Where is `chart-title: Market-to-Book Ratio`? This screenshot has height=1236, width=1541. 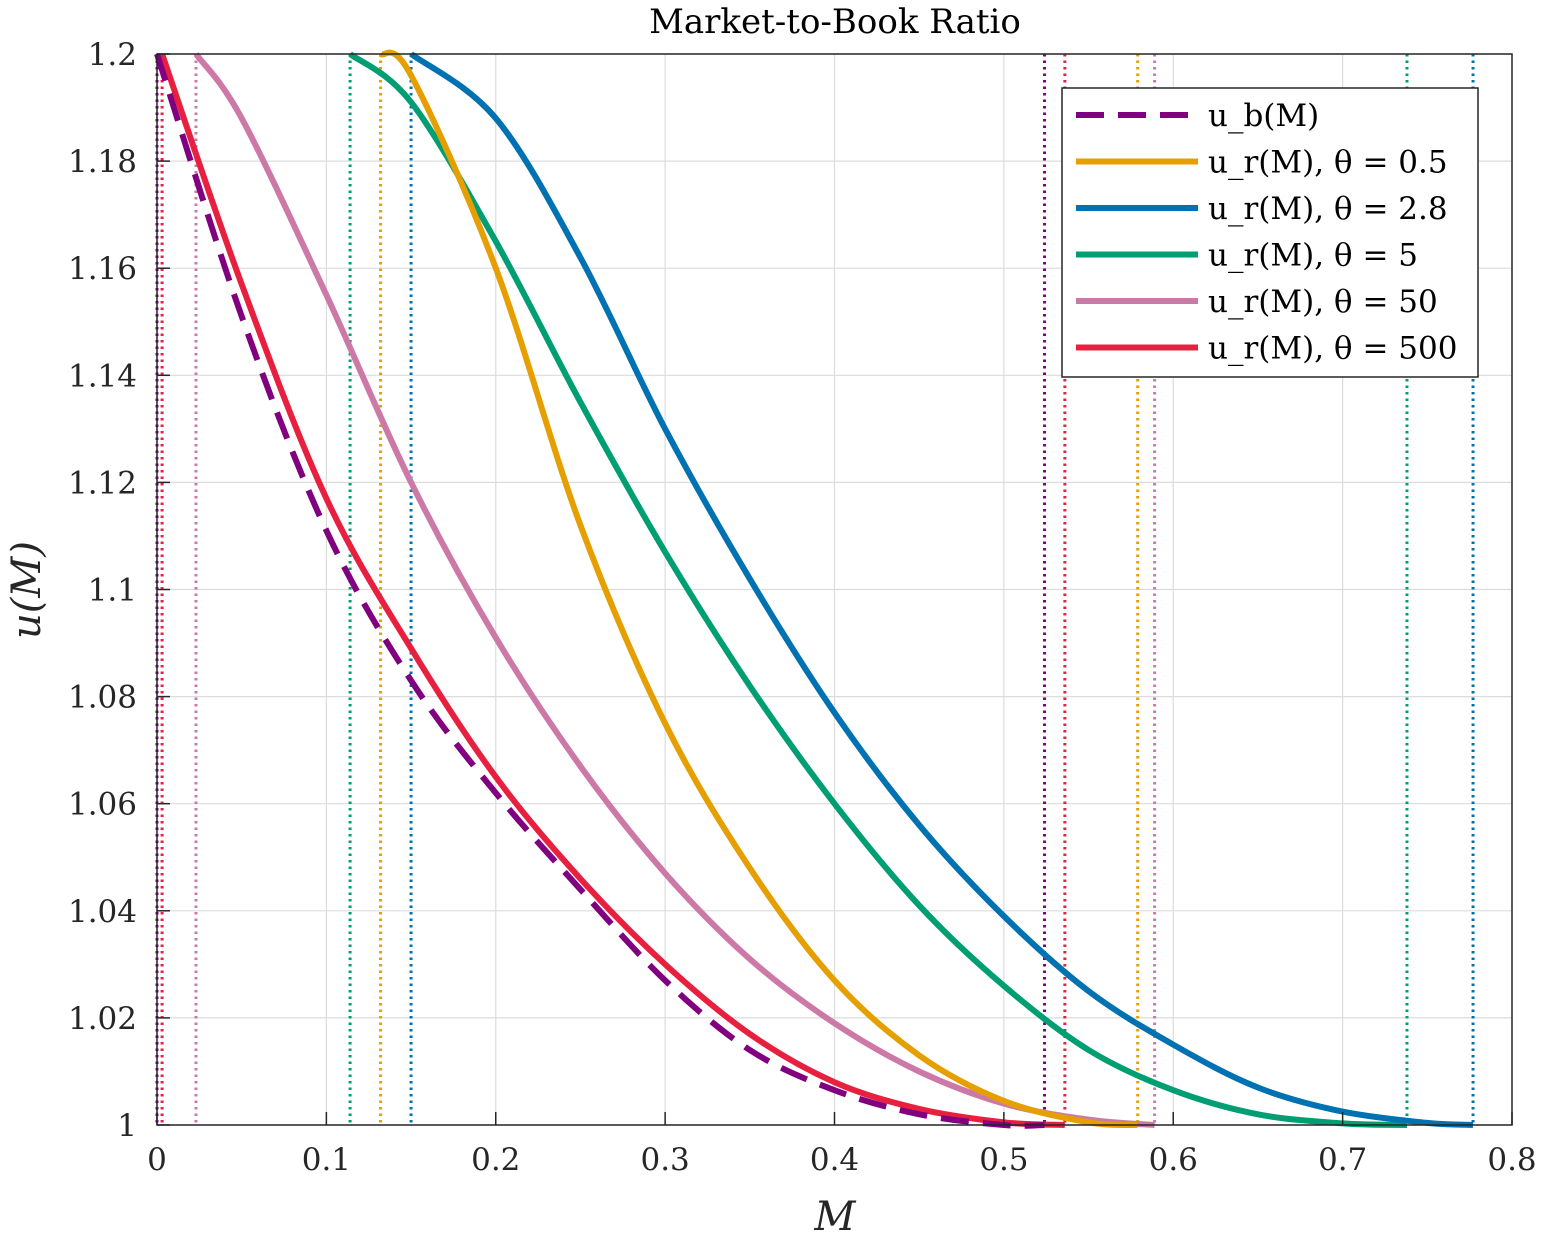
chart-title: Market-to-Book Ratio is located at coordinates (835, 22).